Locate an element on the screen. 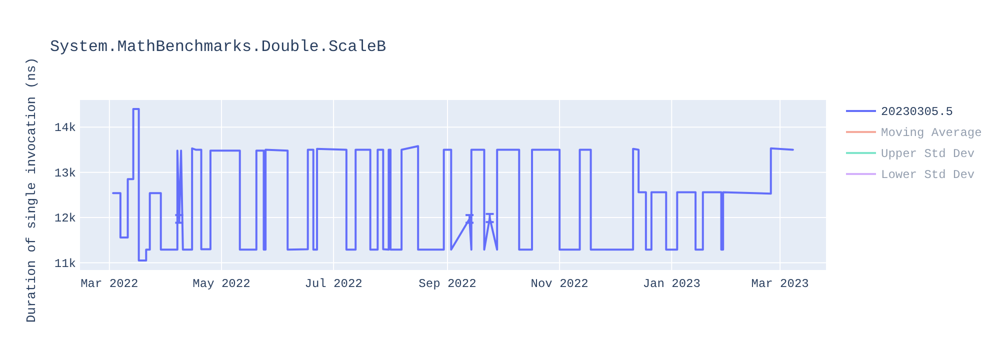 This screenshot has width=1000, height=350. x-tick-label: Sep 2022 is located at coordinates (447, 284).